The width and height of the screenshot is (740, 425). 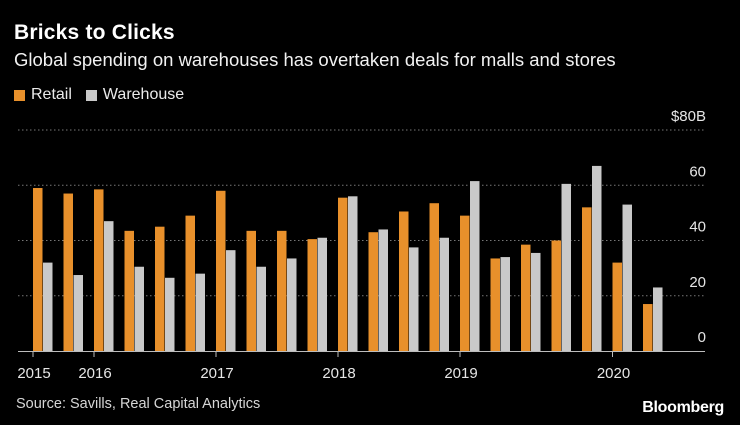 What do you see at coordinates (526, 297) in the screenshot?
I see `bar-retail-2019-q1` at bounding box center [526, 297].